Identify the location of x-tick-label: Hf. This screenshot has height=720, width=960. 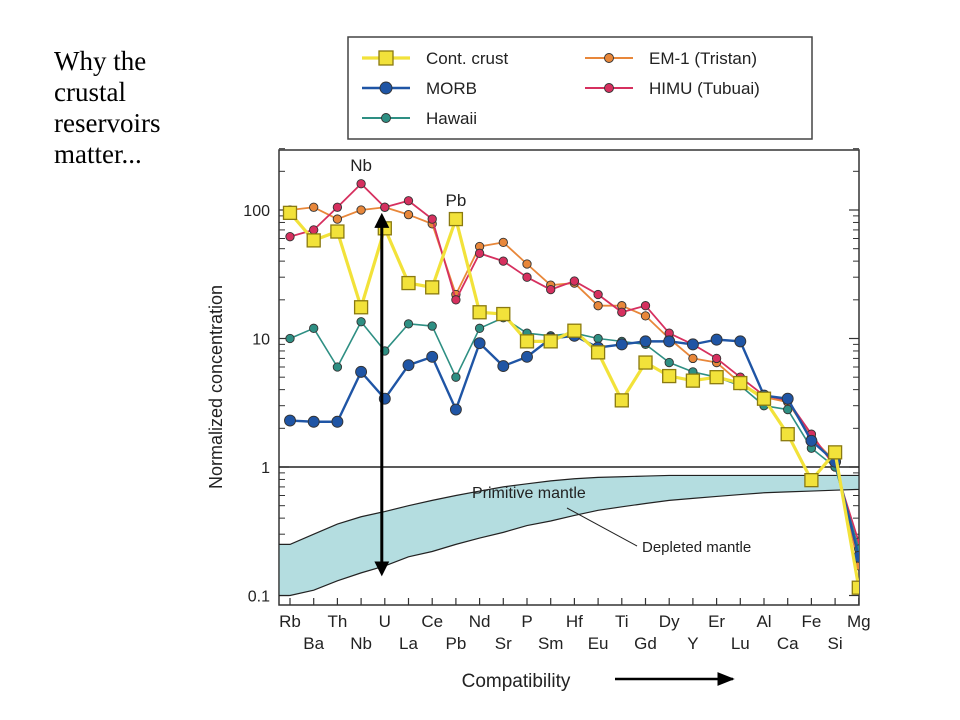
(574, 621).